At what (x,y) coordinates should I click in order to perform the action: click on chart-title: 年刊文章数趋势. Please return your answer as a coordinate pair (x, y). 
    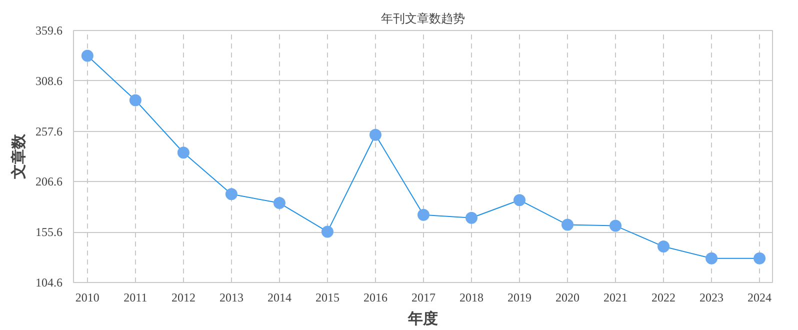
    Looking at the image, I should click on (423, 19).